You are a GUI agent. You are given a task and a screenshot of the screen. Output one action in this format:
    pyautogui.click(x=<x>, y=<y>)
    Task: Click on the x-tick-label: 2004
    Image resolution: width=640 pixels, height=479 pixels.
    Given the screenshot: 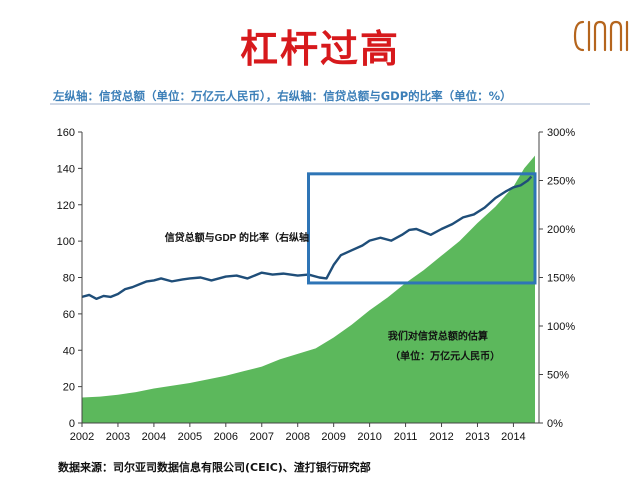 What is the action you would take?
    pyautogui.click(x=154, y=437)
    